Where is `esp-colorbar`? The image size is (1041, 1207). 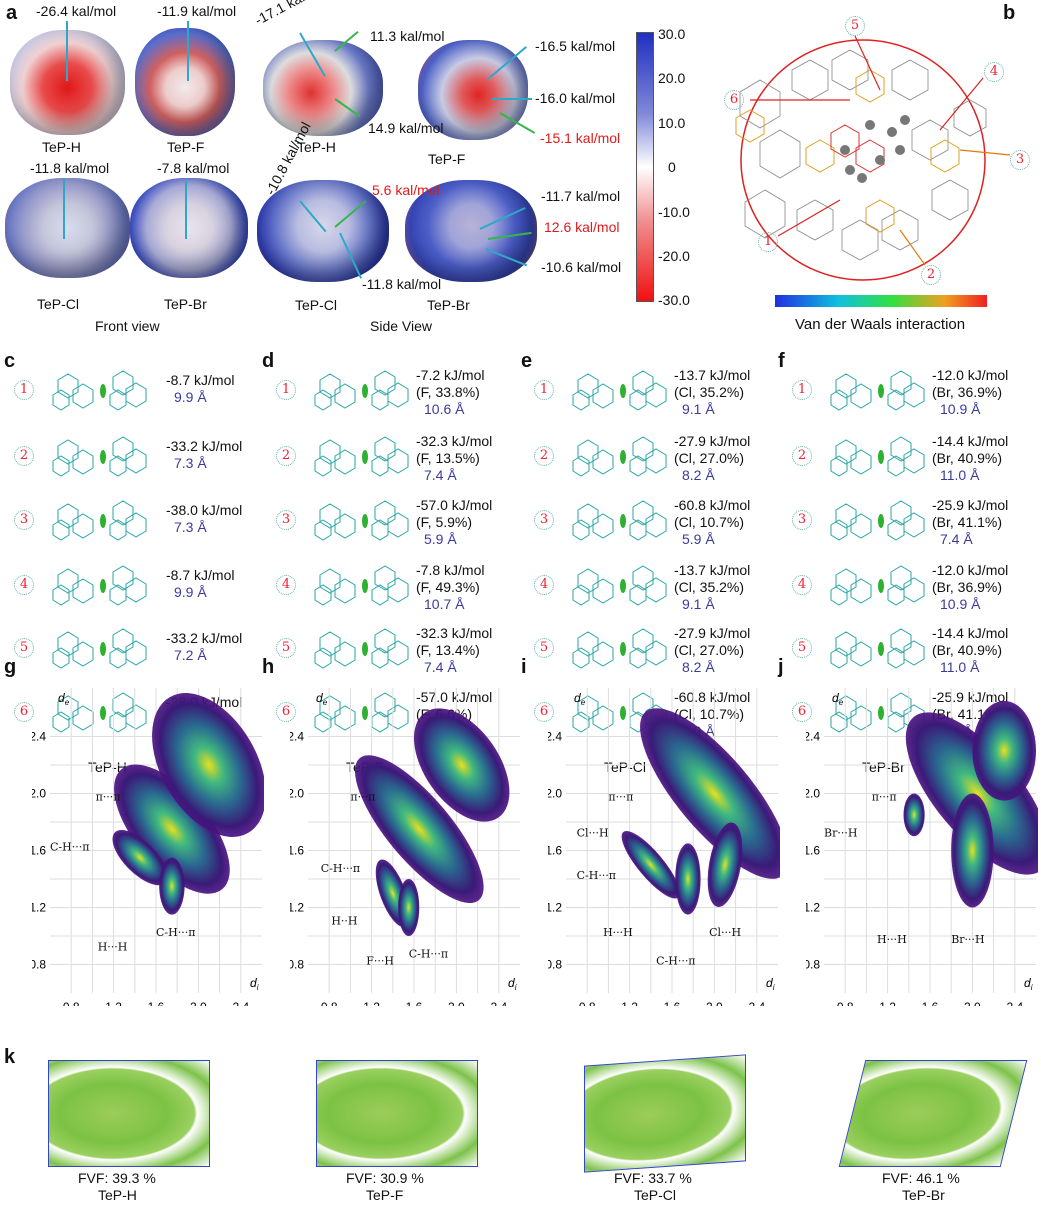
esp-colorbar is located at coordinates (645, 167).